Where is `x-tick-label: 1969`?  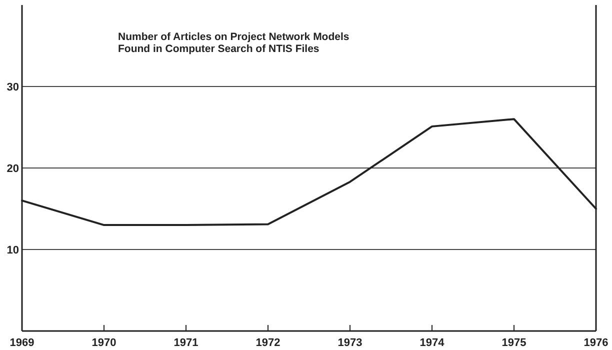
x-tick-label: 1969 is located at coordinates (22, 343).